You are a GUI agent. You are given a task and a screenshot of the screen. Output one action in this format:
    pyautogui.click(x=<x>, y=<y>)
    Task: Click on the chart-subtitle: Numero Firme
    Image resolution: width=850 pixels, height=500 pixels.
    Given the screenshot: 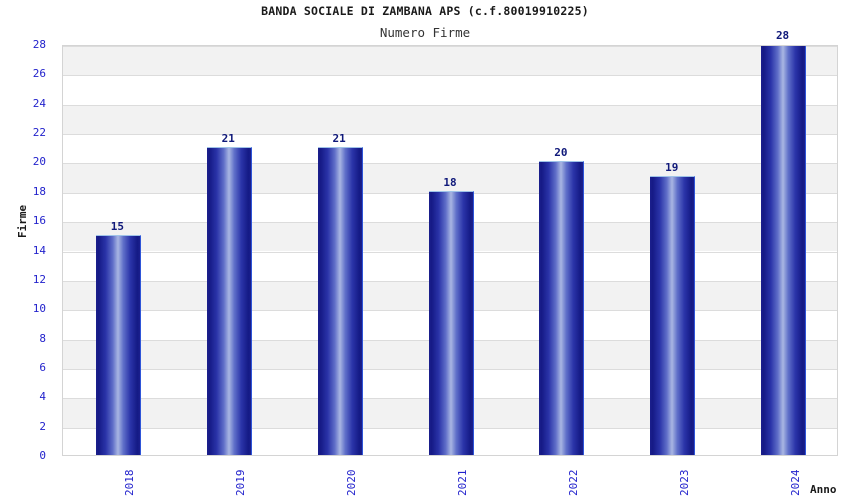 What is the action you would take?
    pyautogui.click(x=425, y=32)
    